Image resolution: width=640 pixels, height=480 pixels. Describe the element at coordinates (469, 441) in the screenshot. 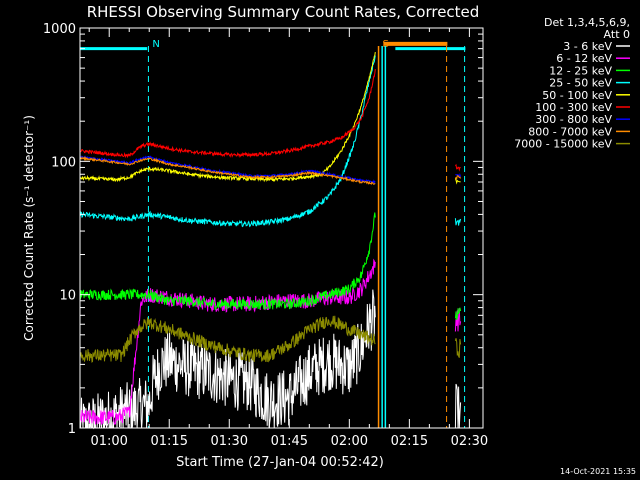

I see `x-tick-label-7: 02:30` at that location.